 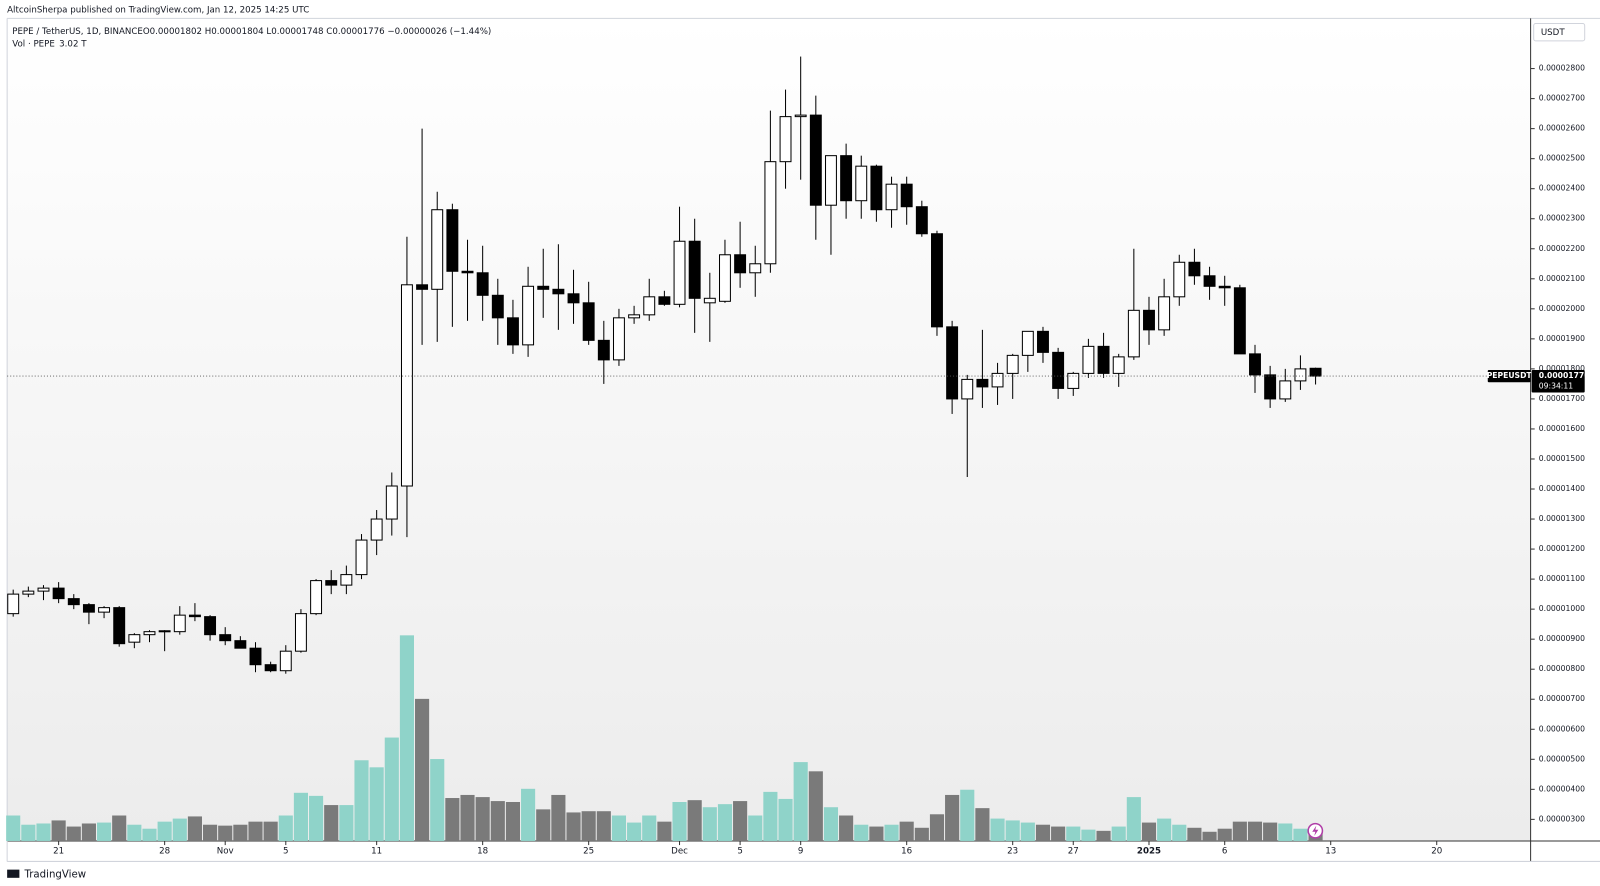 I want to click on countdown-text: 09:34:11, so click(x=1556, y=385).